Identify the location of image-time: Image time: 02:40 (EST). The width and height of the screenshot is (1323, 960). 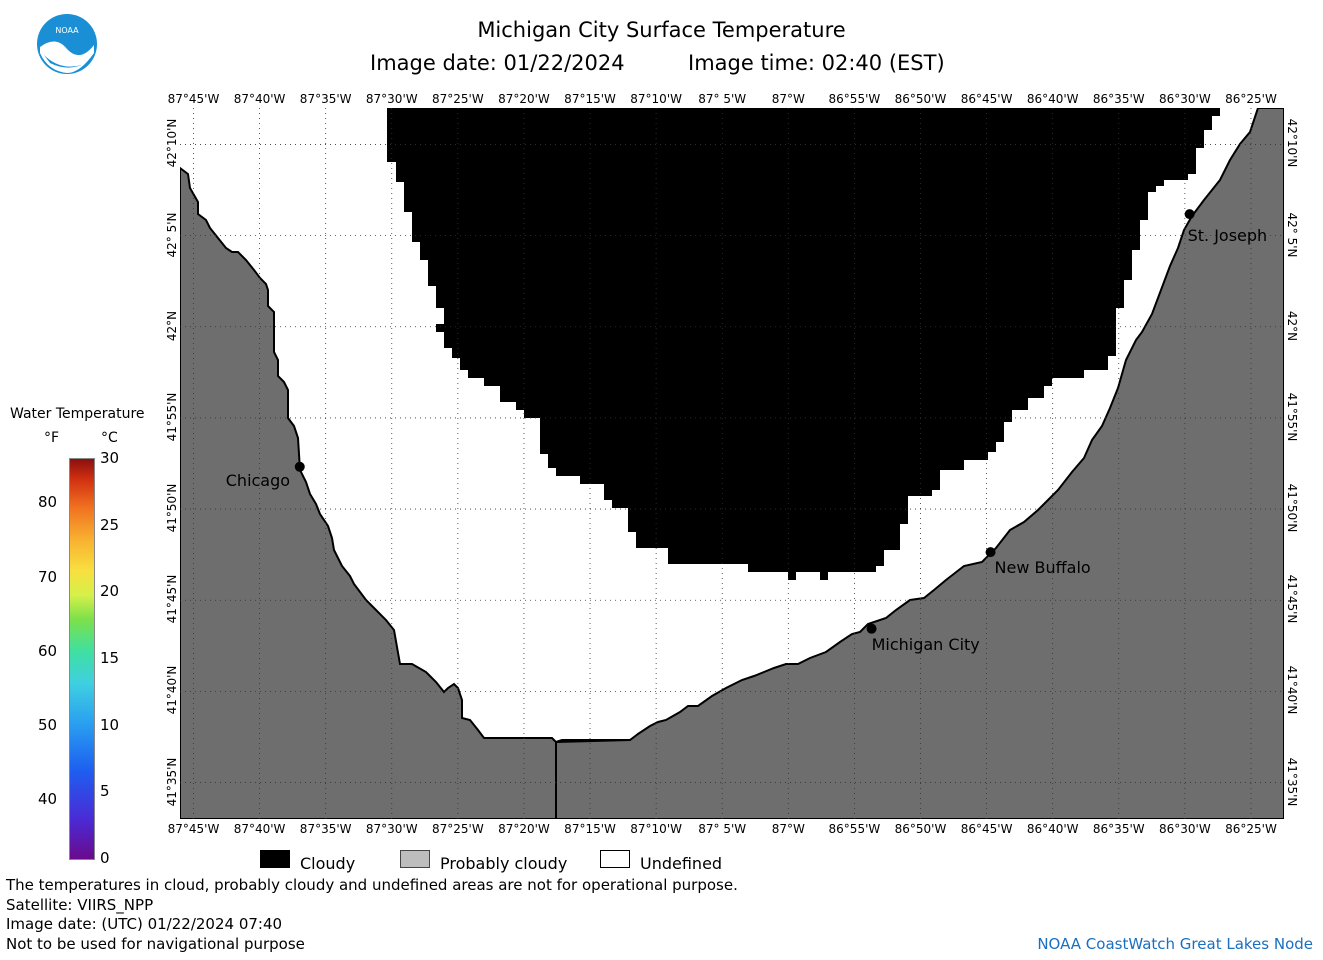
(816, 63).